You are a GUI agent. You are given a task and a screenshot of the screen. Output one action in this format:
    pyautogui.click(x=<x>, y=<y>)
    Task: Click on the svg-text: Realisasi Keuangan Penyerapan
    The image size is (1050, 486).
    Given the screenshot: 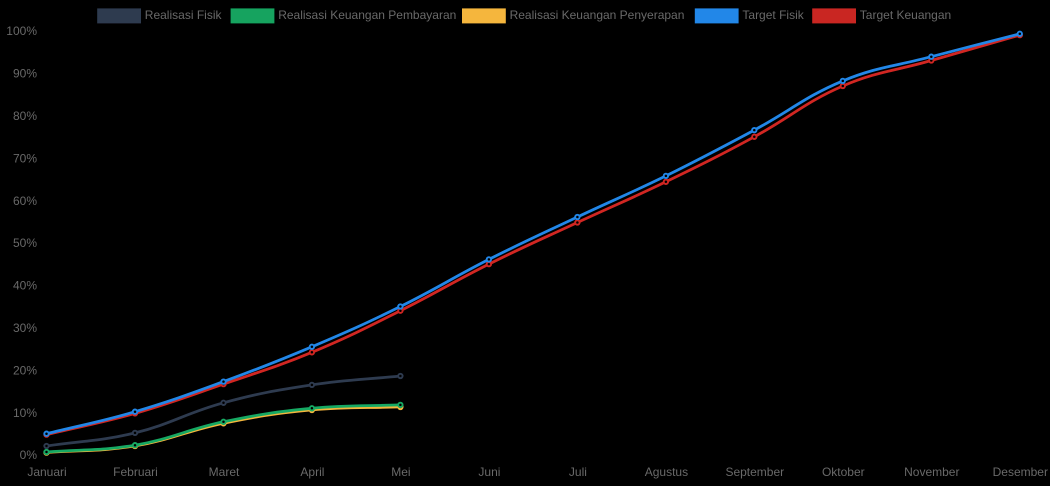 What is the action you would take?
    pyautogui.click(x=597, y=15)
    